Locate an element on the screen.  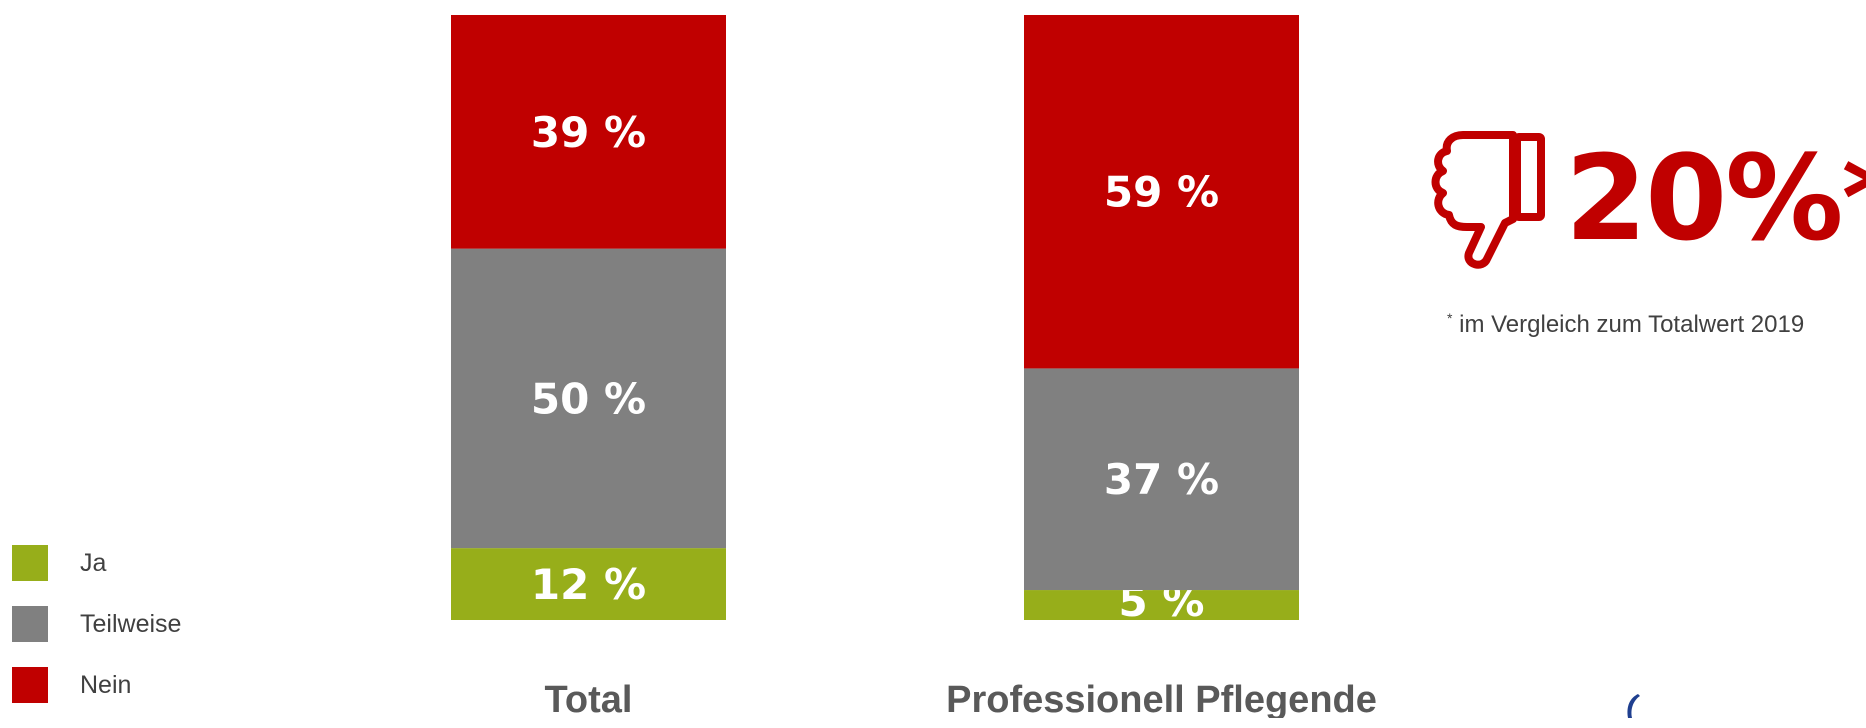
legend: Ja Teilweise Nein is located at coordinates (96, 636).